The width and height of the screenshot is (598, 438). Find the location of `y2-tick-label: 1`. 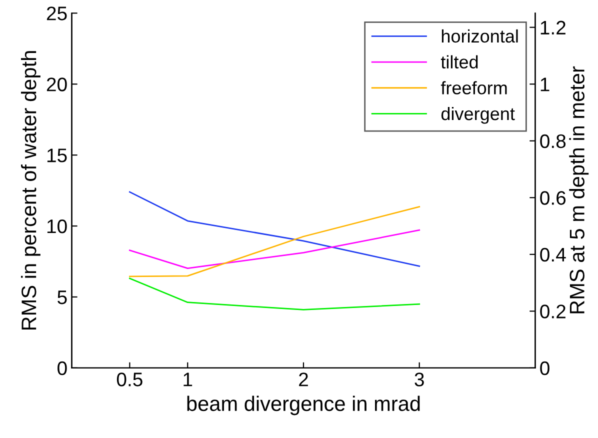

y2-tick-label: 1 is located at coordinates (545, 85).